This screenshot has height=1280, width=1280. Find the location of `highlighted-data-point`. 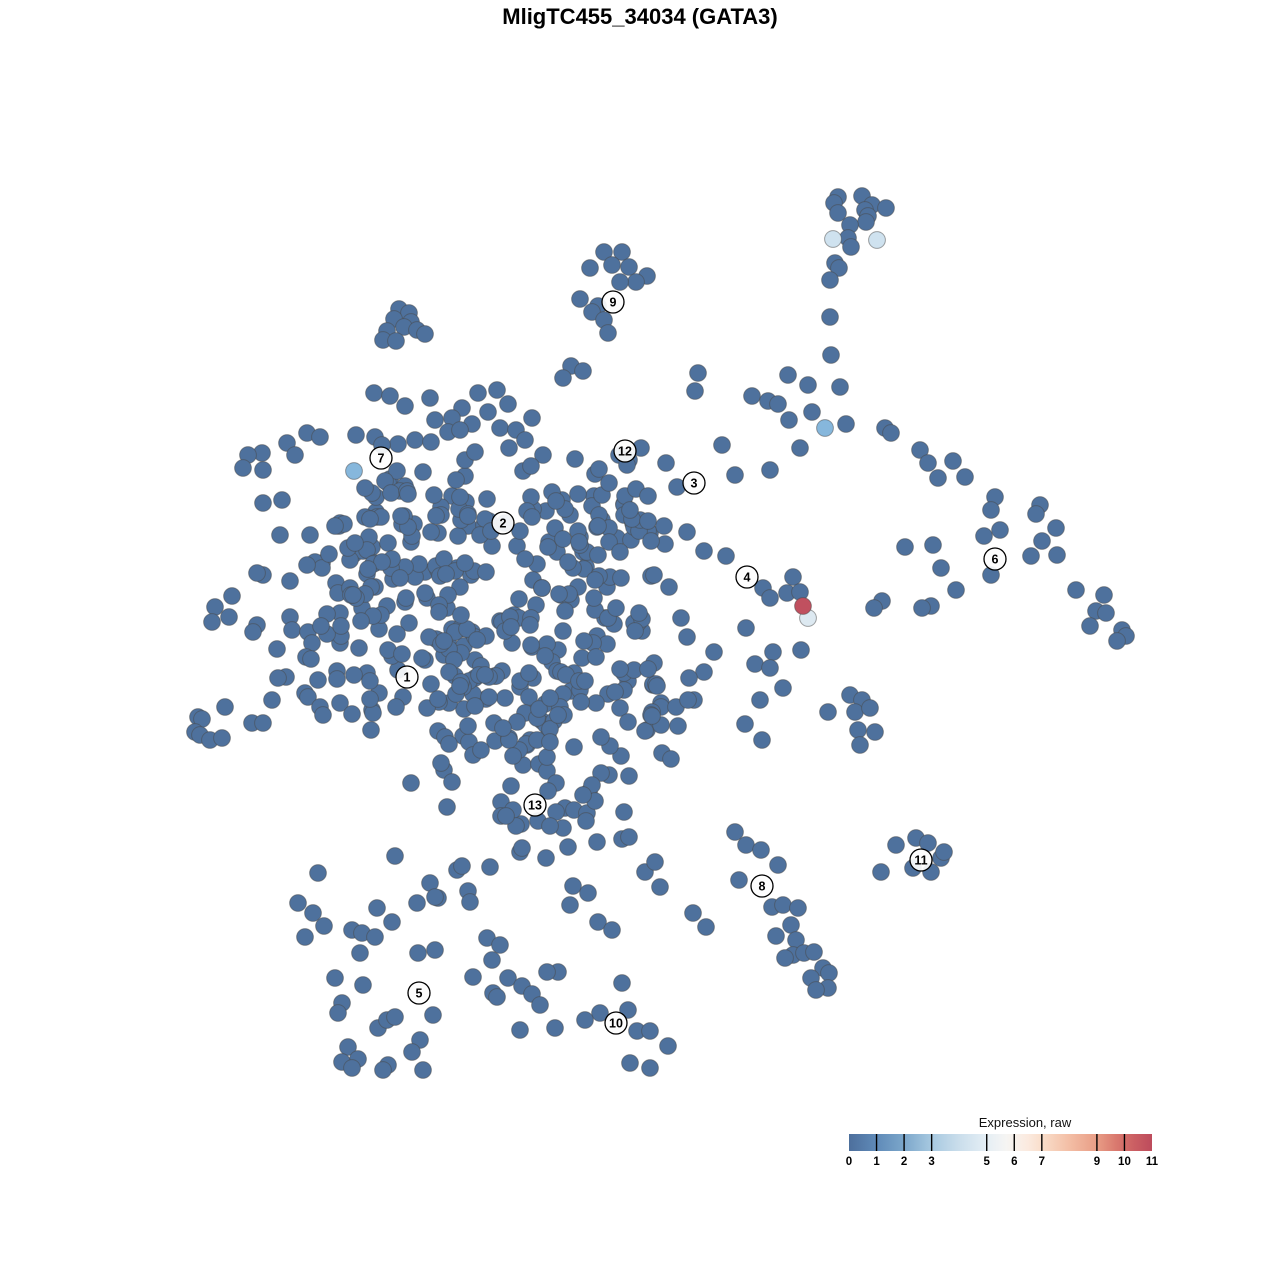

highlighted-data-point is located at coordinates (833, 239).